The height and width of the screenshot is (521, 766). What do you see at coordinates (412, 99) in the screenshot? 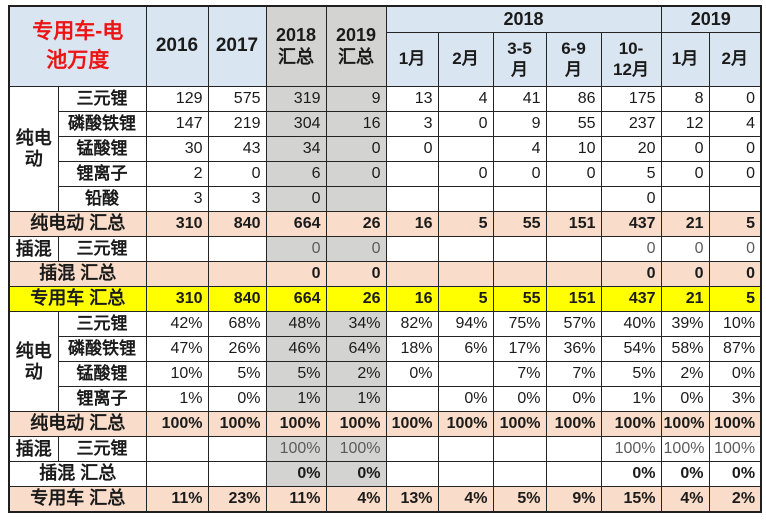
I see `data-cell: 13` at bounding box center [412, 99].